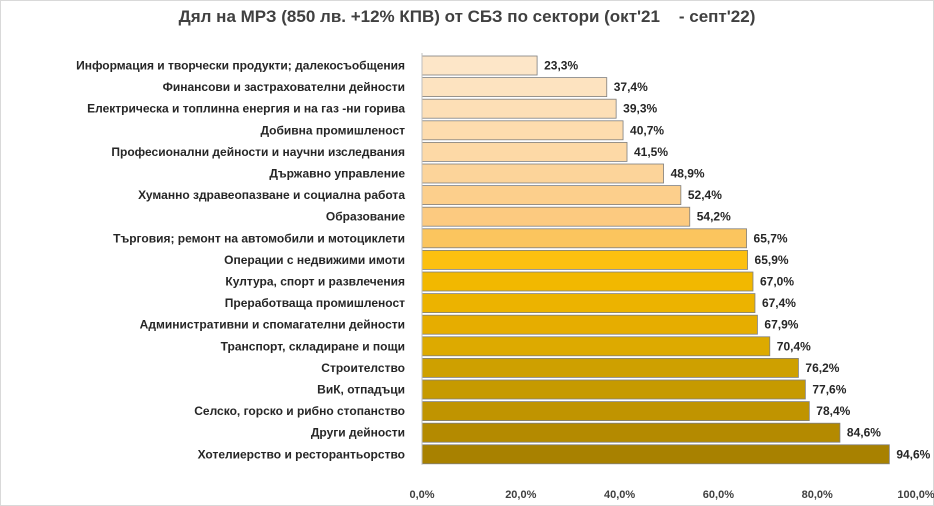 The height and width of the screenshot is (506, 934). What do you see at coordinates (271, 195) in the screenshot?
I see `category-label: Хуманно здравеопазване и социална работа` at bounding box center [271, 195].